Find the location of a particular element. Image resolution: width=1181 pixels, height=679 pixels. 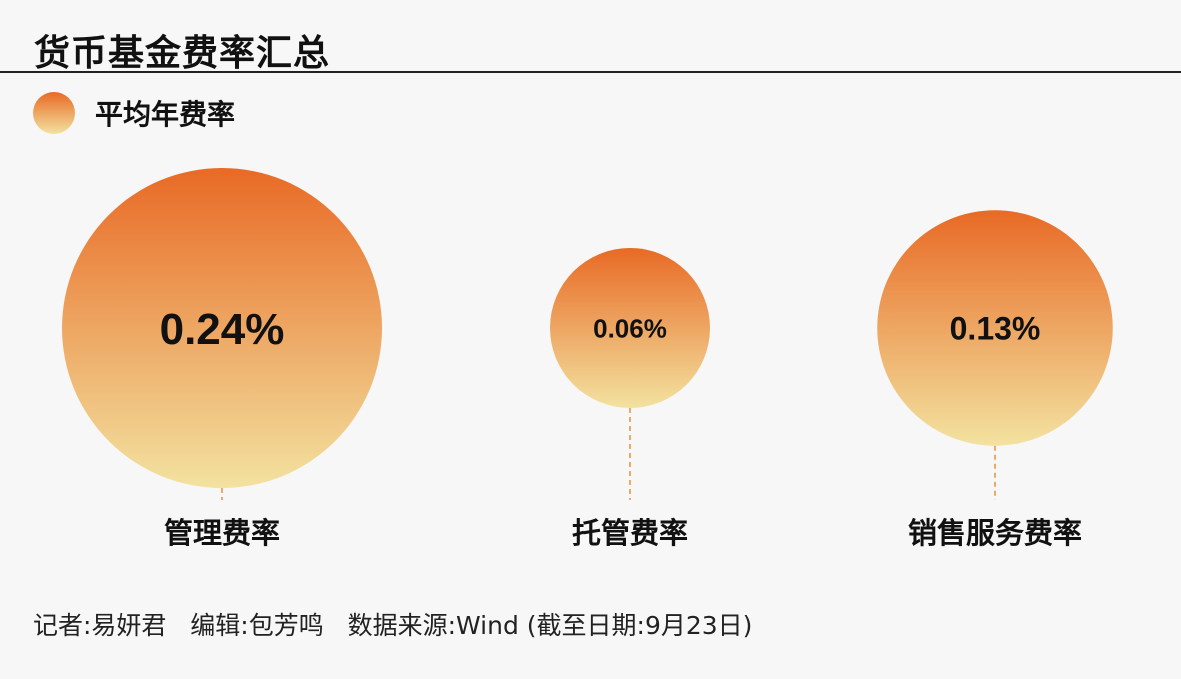

page-title: 货币基金费率汇总 is located at coordinates (182, 53).